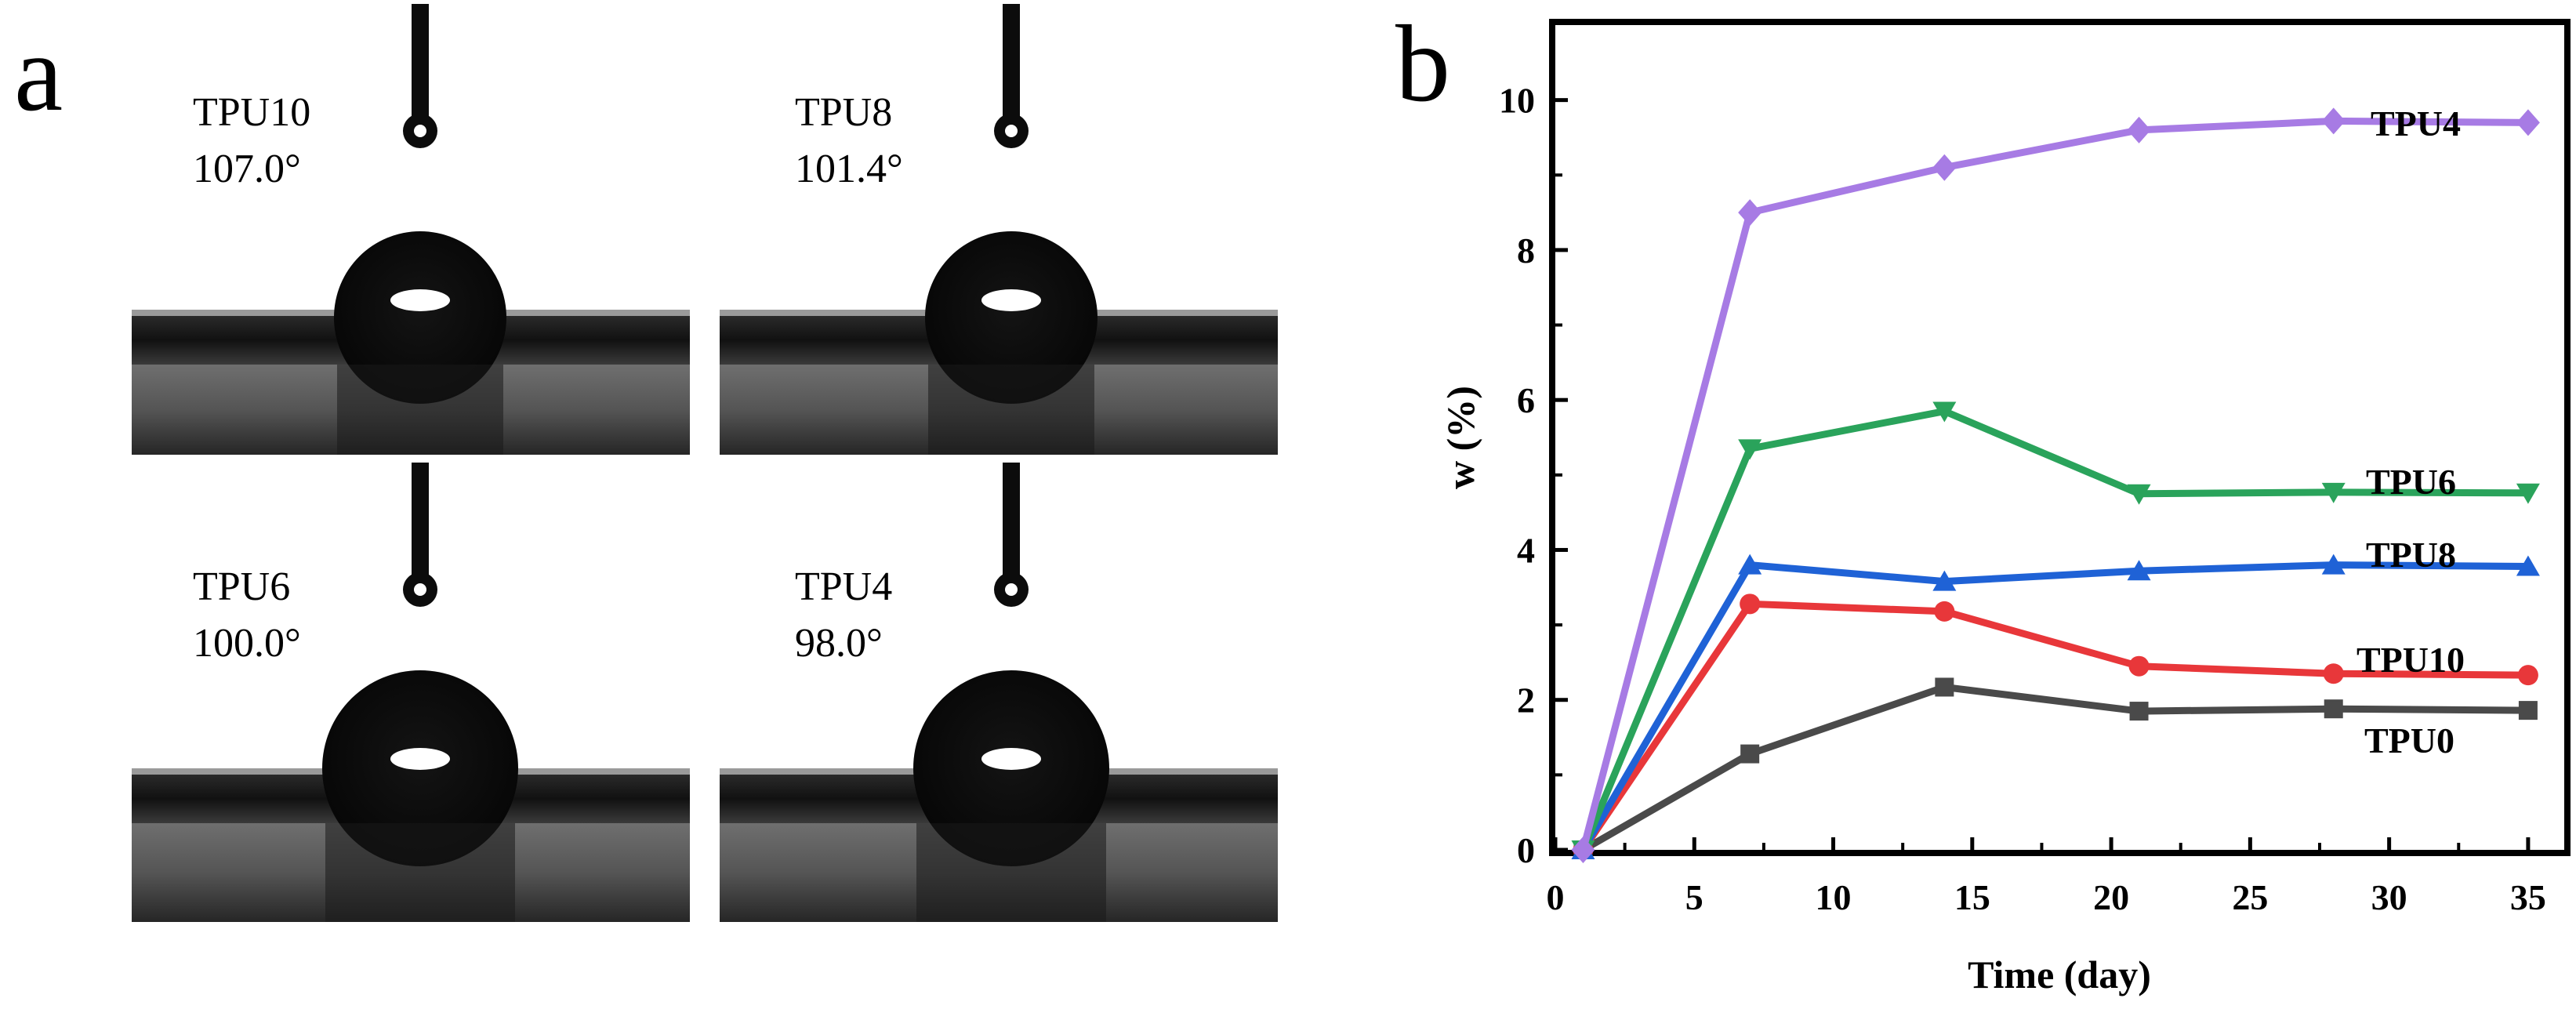 This screenshot has width=2576, height=1009. I want to click on y-tick-label: 10, so click(1517, 101).